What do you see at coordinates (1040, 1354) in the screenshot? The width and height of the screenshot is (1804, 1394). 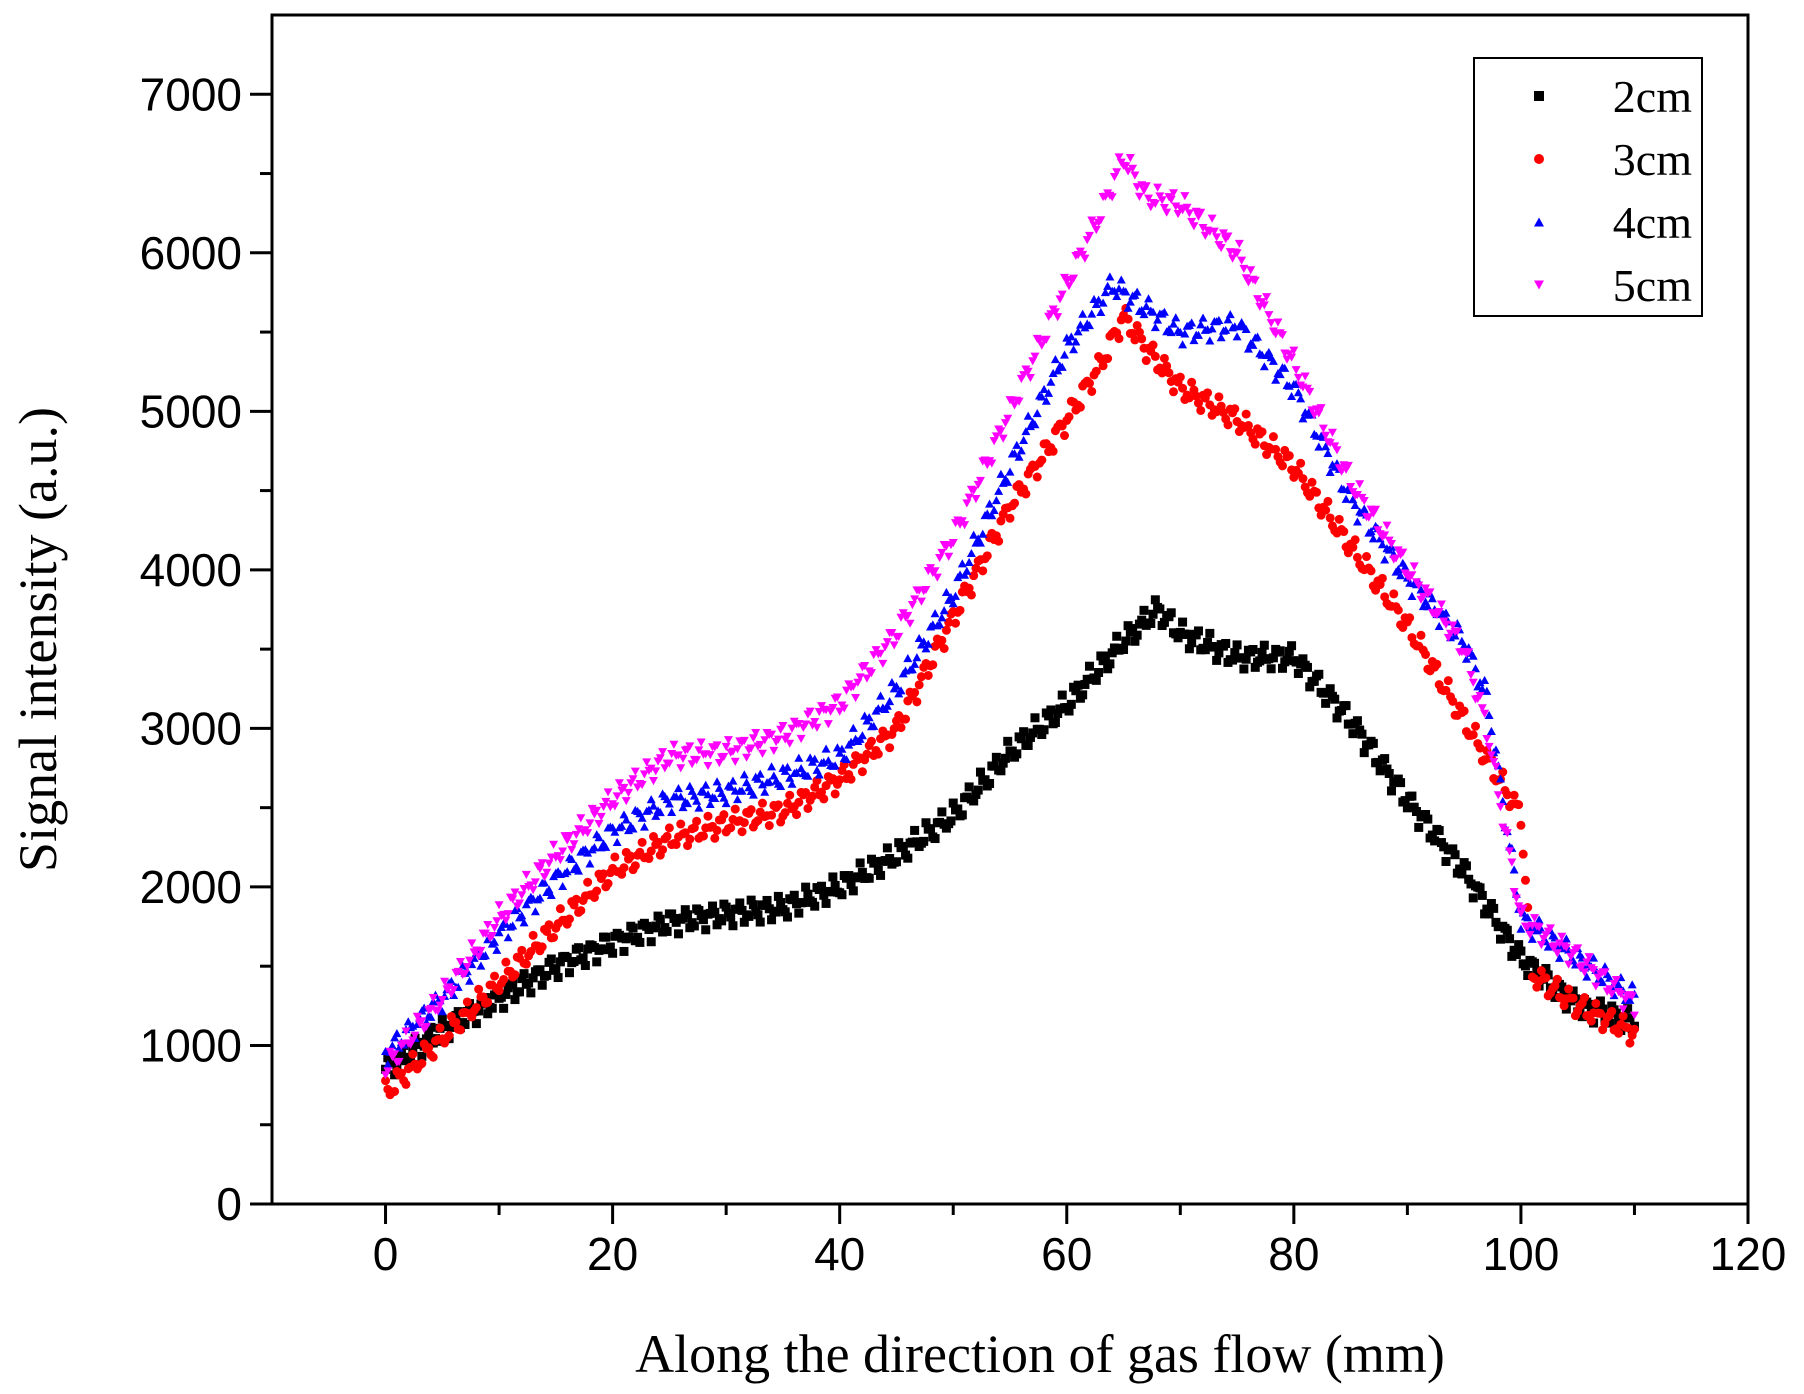 I see `x-axis-title: Along the direction of gas flow (mm)` at bounding box center [1040, 1354].